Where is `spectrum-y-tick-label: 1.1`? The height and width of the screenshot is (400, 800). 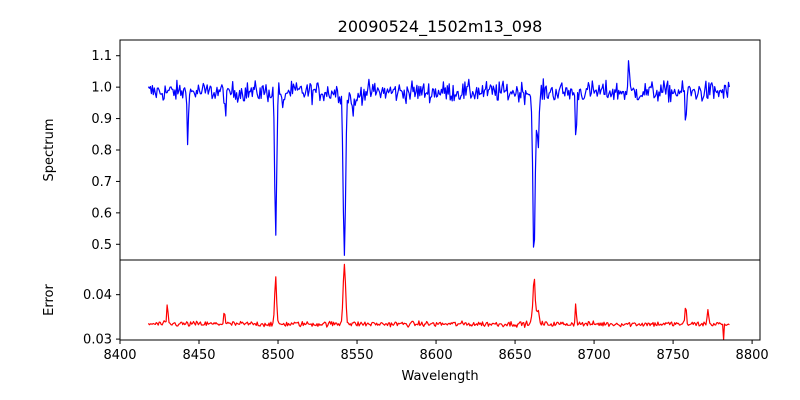 spectrum-y-tick-label: 1.1 is located at coordinates (101, 56).